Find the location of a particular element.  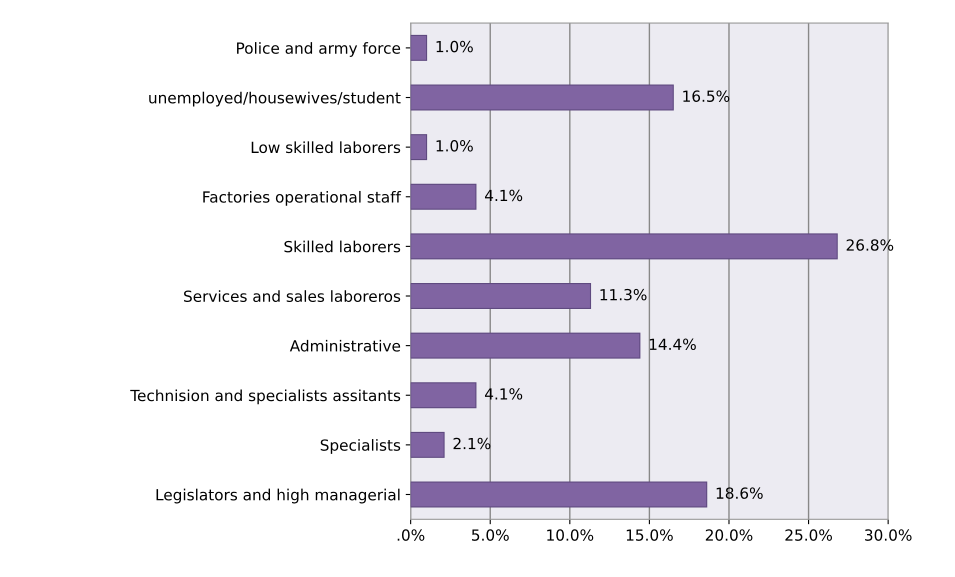

data-label: 2.1% is located at coordinates (472, 444).